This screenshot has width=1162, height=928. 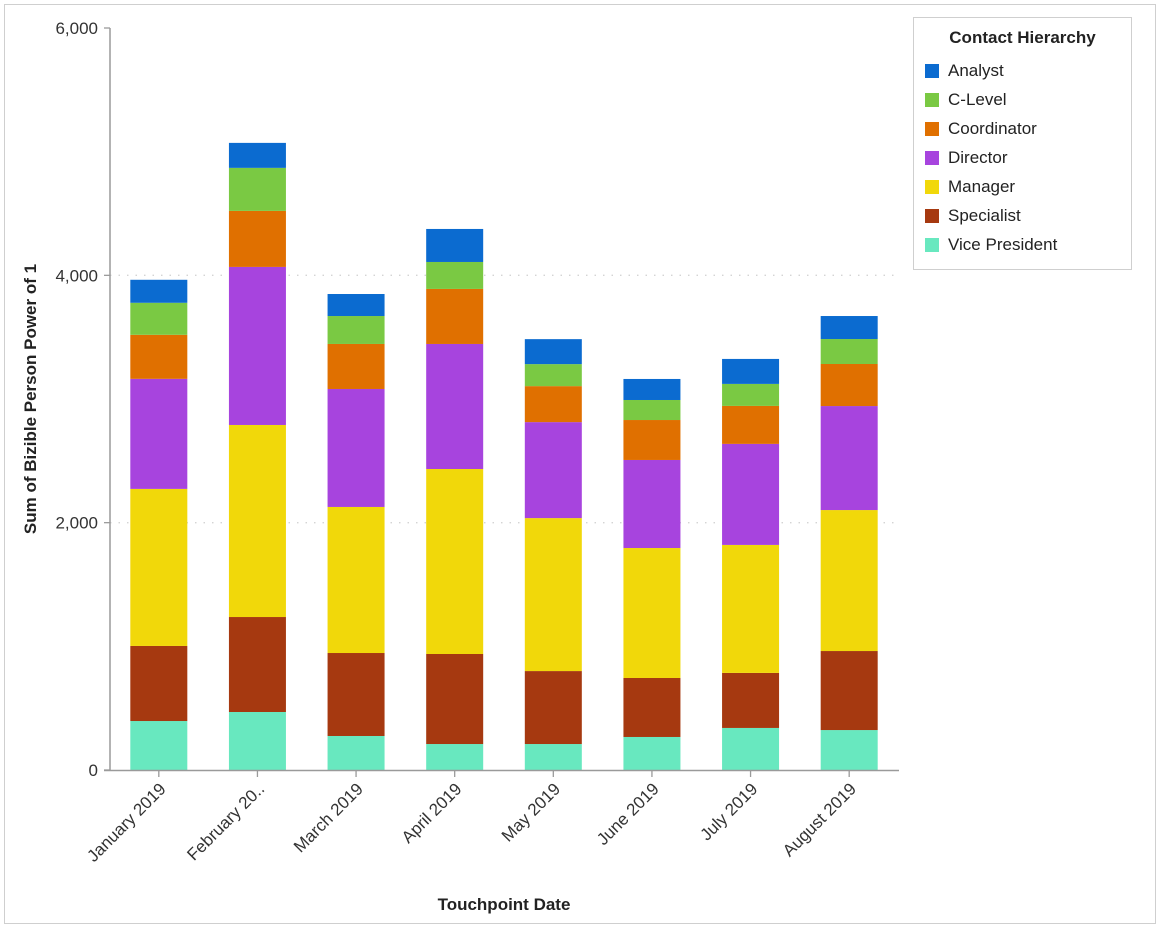 I want to click on legend-item-vice-president: Vice President, so click(x=991, y=245).